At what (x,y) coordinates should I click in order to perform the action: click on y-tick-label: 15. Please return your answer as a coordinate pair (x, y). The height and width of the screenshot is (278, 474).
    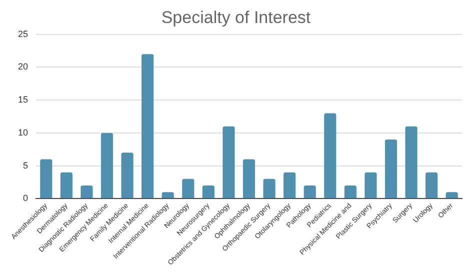
    Looking at the image, I should click on (23, 99).